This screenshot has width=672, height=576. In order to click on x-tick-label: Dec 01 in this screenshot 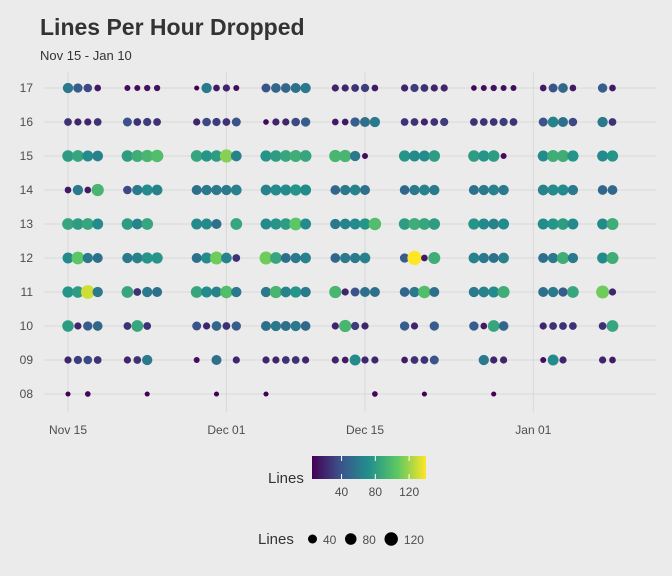, I will do `click(226, 430)`.